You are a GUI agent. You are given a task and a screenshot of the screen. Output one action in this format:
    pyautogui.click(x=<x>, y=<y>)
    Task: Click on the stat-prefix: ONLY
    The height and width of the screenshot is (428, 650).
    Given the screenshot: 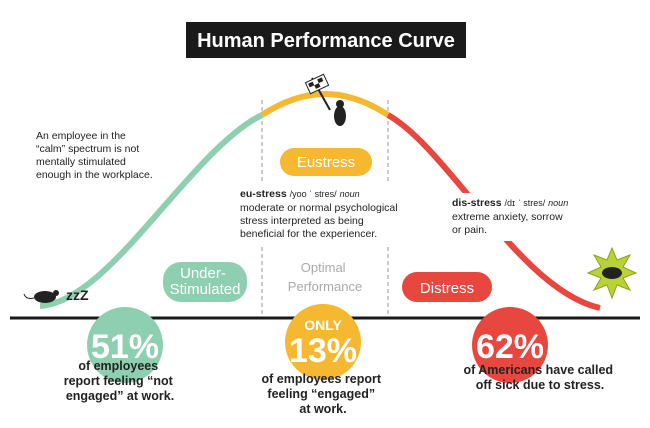 What is the action you would take?
    pyautogui.click(x=323, y=325)
    